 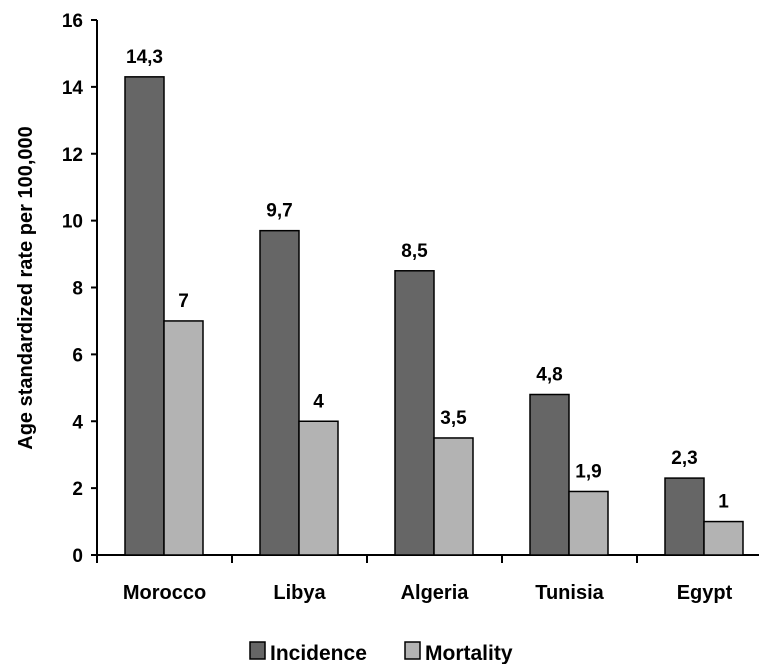 I want to click on category-label-tunisia: Tunisia, so click(x=569, y=593).